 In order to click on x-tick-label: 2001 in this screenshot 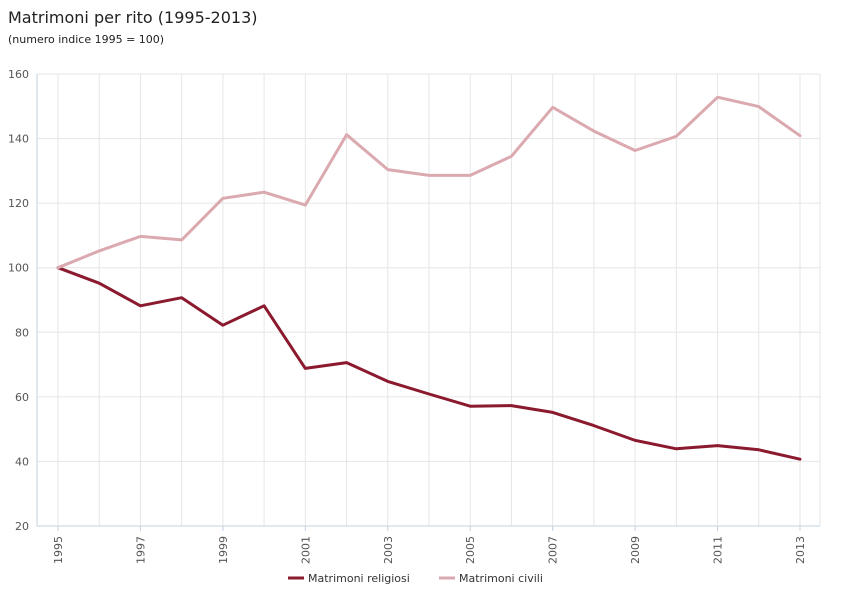, I will do `click(305, 550)`.